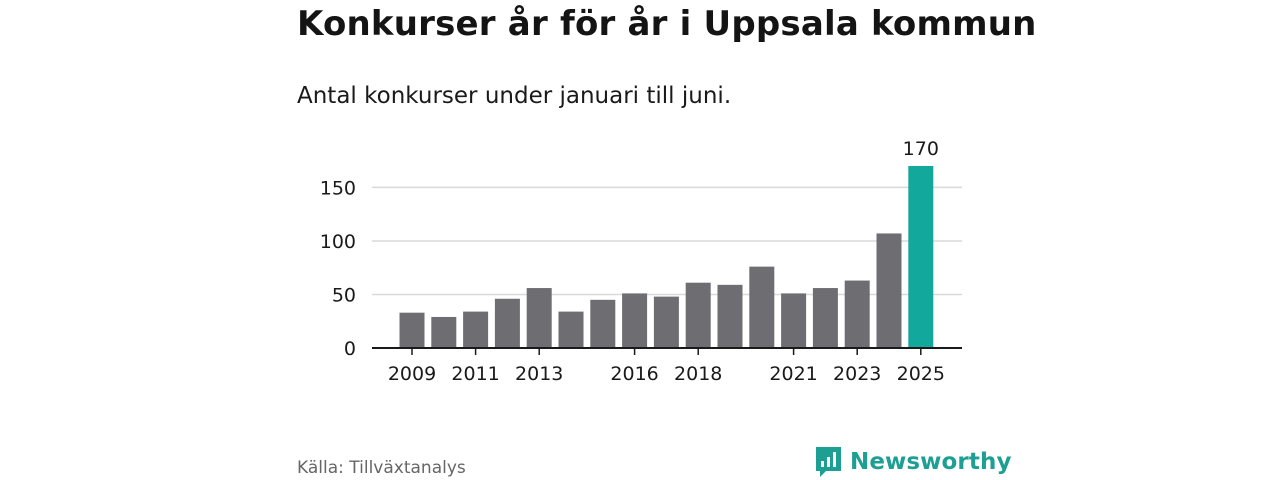  Describe the element at coordinates (507, 323) in the screenshot. I see `bar-2012` at that location.